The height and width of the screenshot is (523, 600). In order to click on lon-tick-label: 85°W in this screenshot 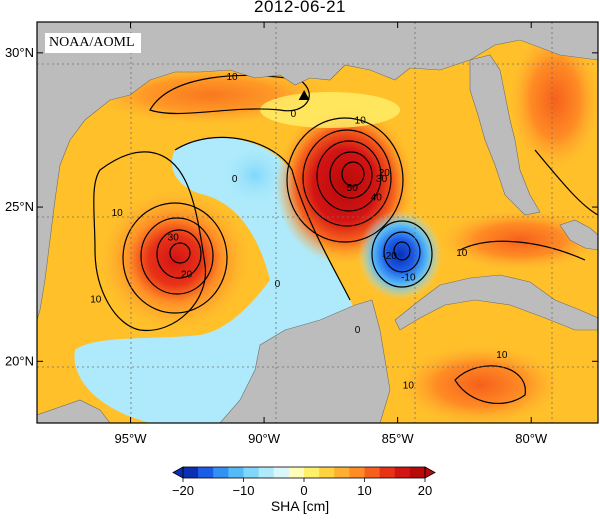, I will do `click(398, 438)`.